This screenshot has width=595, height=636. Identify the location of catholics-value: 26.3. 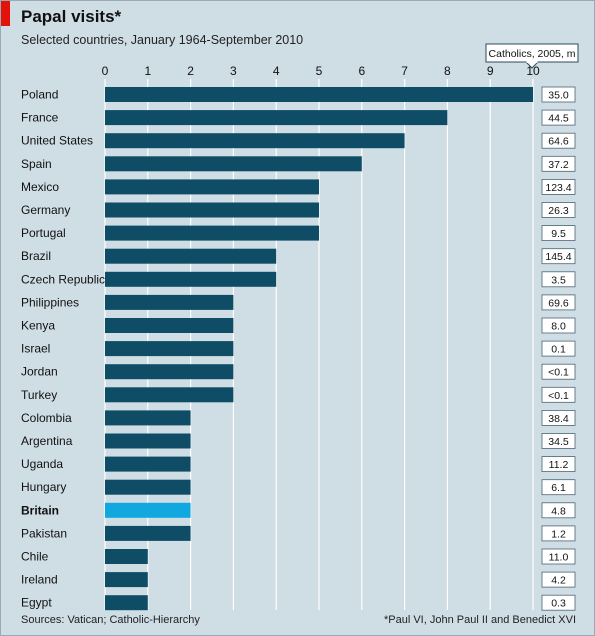
(558, 211).